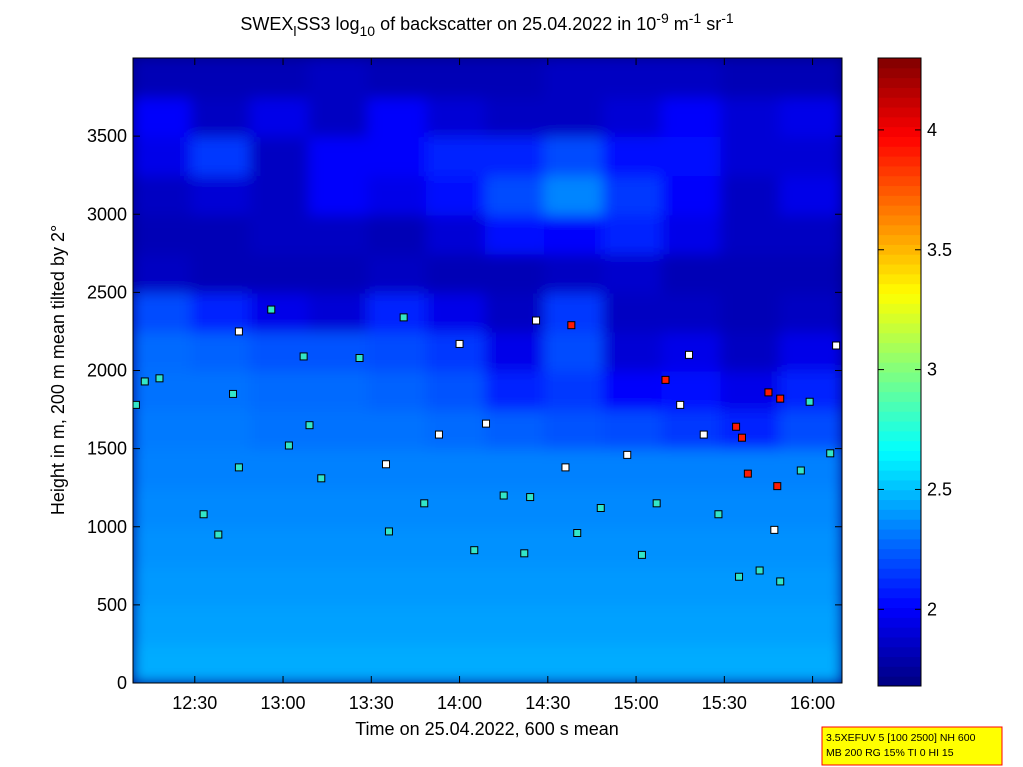  Describe the element at coordinates (901, 738) in the screenshot. I see `info-text: 3.5XEFUV 5 [100 2500] NH 600` at that location.